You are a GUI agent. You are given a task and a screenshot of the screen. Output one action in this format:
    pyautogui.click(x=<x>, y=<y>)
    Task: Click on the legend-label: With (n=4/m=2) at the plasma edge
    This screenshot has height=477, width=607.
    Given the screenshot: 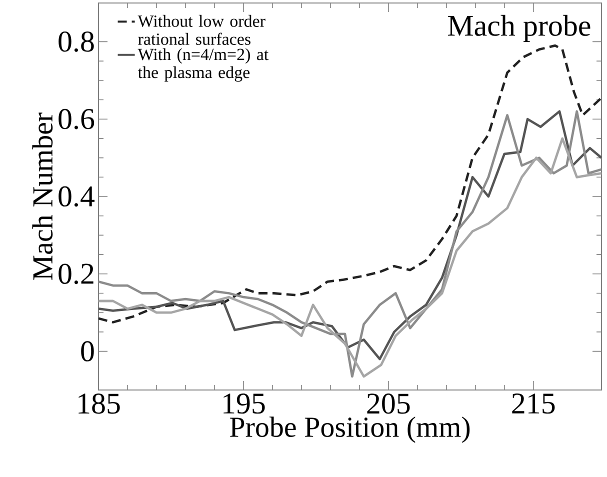 What is the action you would take?
    pyautogui.click(x=203, y=65)
    